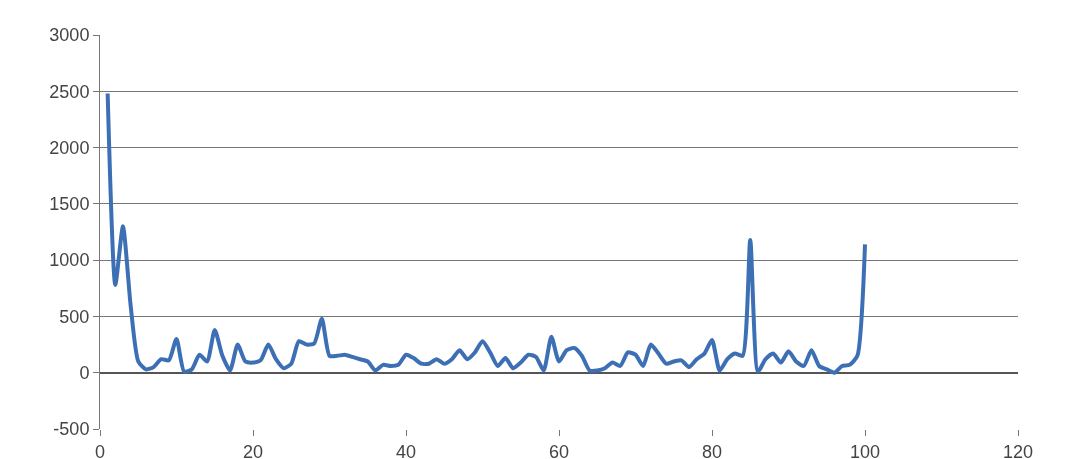 This screenshot has width=1068, height=459. What do you see at coordinates (69, 91) in the screenshot?
I see `y-tick-label: 2500` at bounding box center [69, 91].